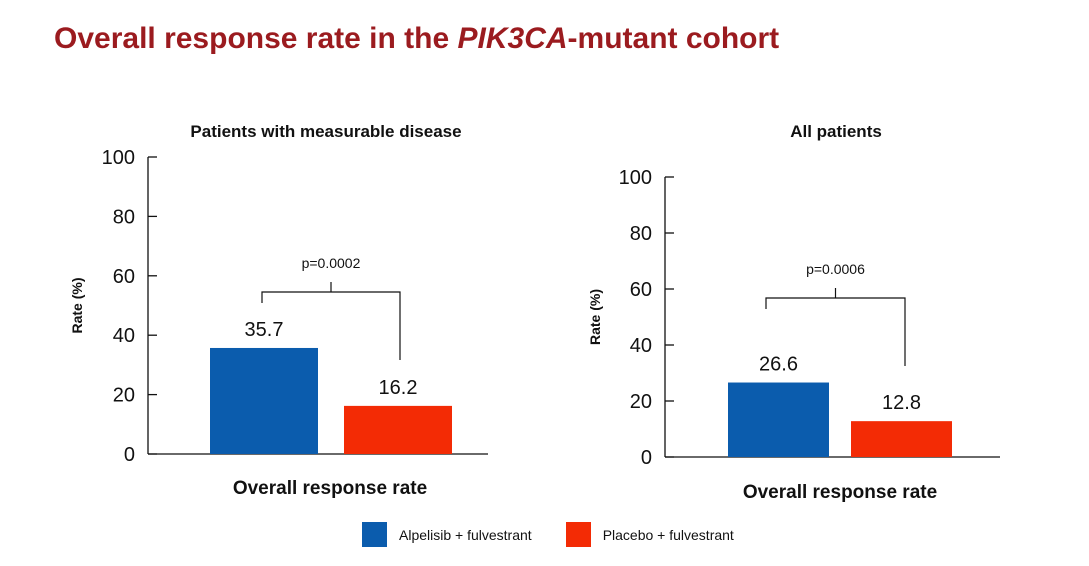  What do you see at coordinates (778, 365) in the screenshot?
I see `chart1-bar-value-label: 26.6` at bounding box center [778, 365].